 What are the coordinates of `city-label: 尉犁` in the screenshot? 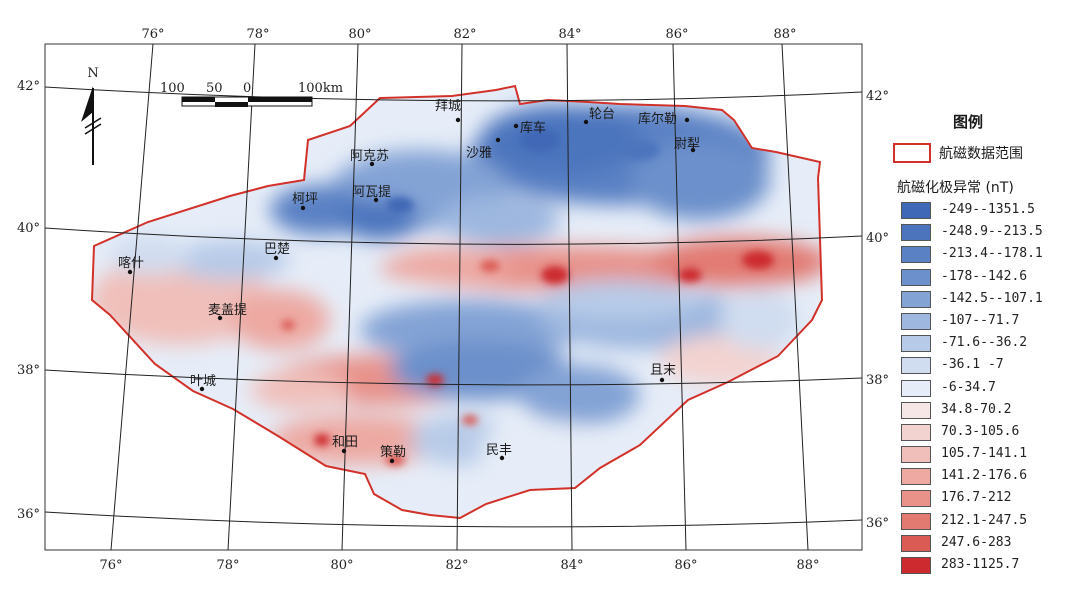 It's located at (687, 144).